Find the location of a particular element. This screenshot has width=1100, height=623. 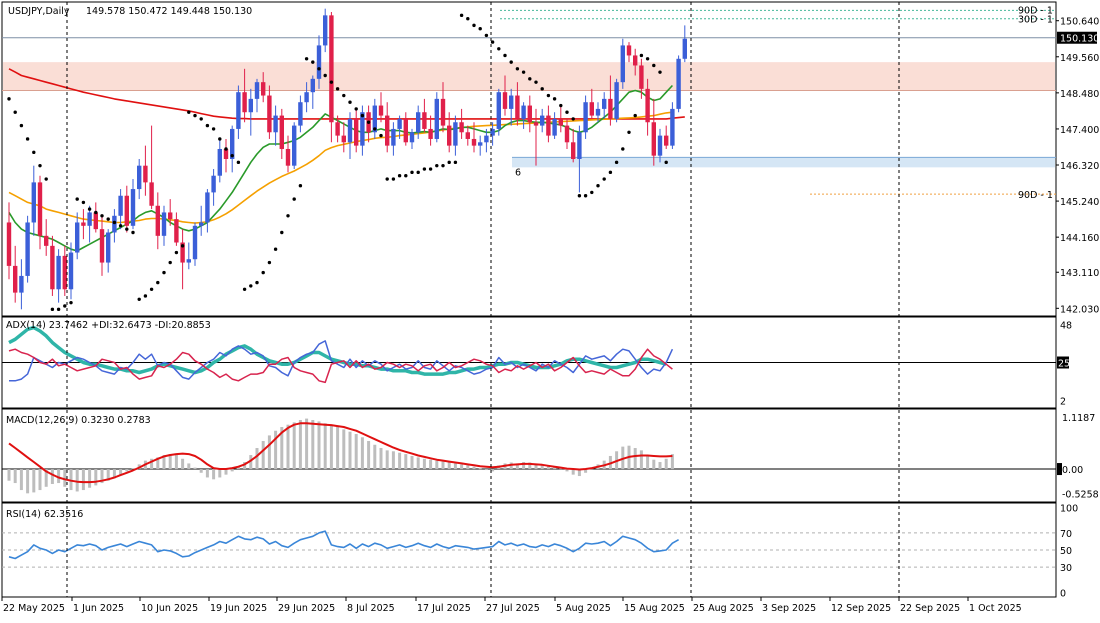

level-90d-top-tag: 90D - 1 is located at coordinates (1035, 10).